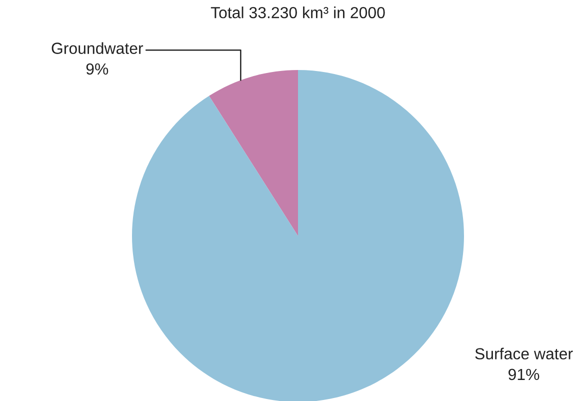 Image resolution: width=585 pixels, height=401 pixels. I want to click on data-label: 9%, so click(97, 69).